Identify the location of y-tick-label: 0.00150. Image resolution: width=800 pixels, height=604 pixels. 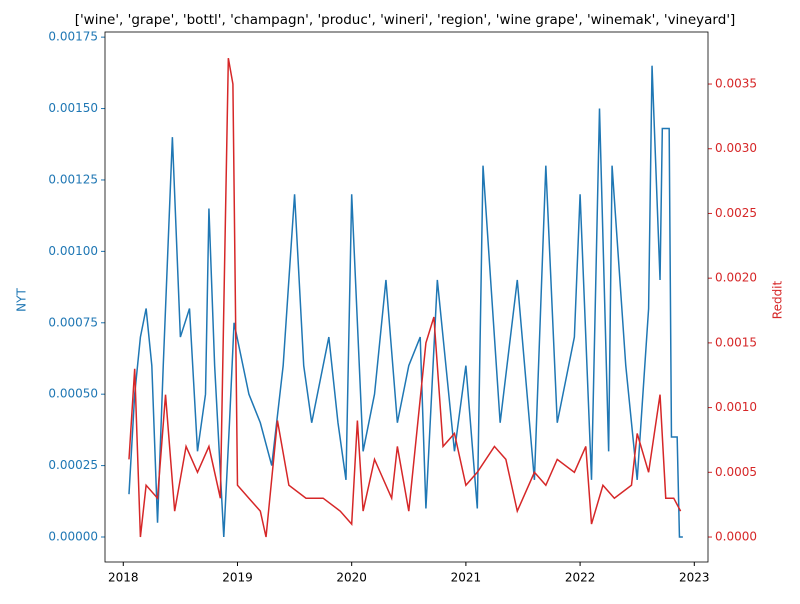
(73, 108).